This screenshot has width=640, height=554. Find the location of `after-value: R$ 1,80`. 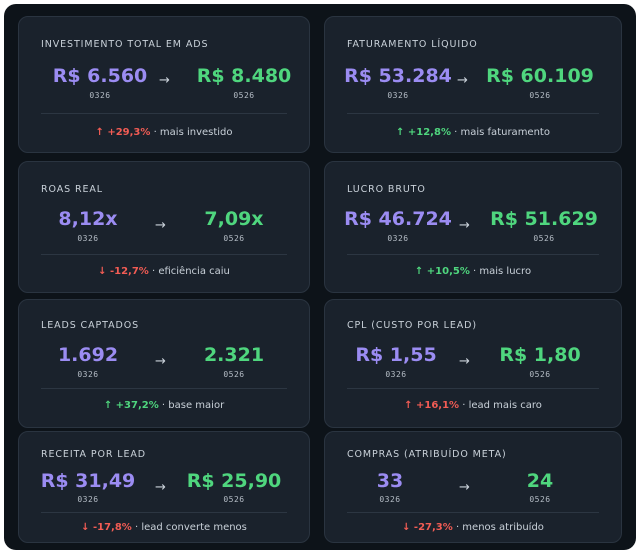

after-value: R$ 1,80 is located at coordinates (540, 355).